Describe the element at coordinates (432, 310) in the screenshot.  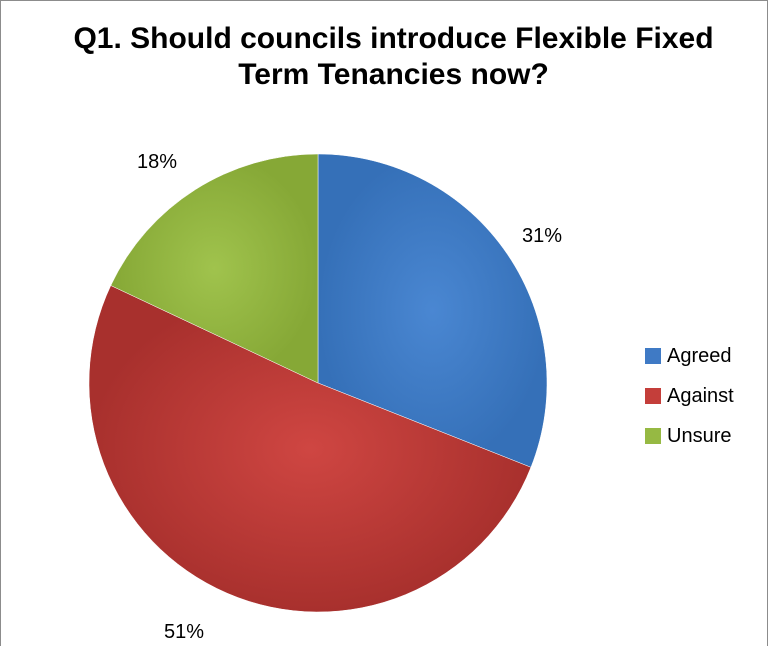
I see `pie-slice-agreed` at that location.